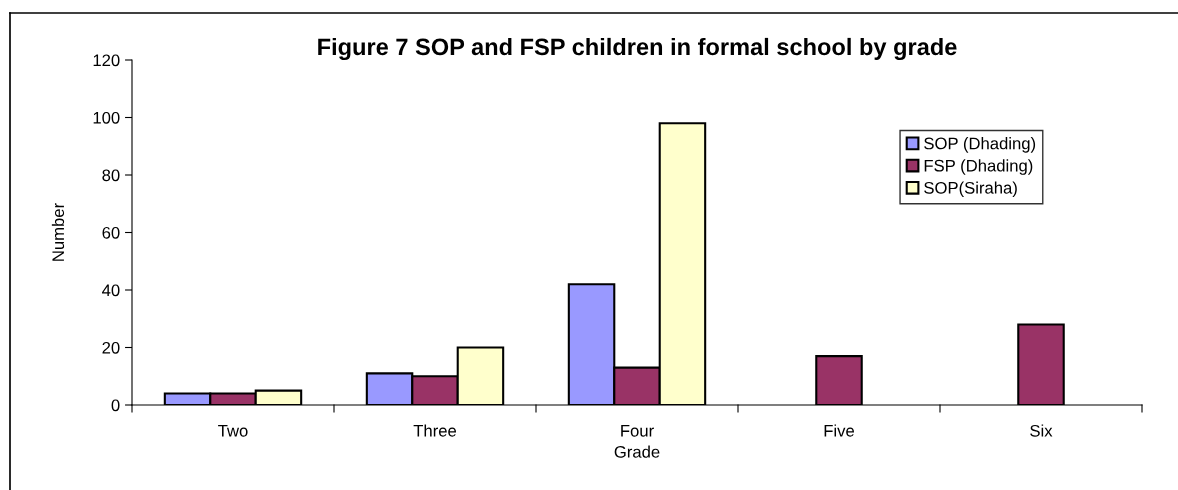  Describe the element at coordinates (1041, 430) in the screenshot. I see `x-tick-label: Six` at that location.